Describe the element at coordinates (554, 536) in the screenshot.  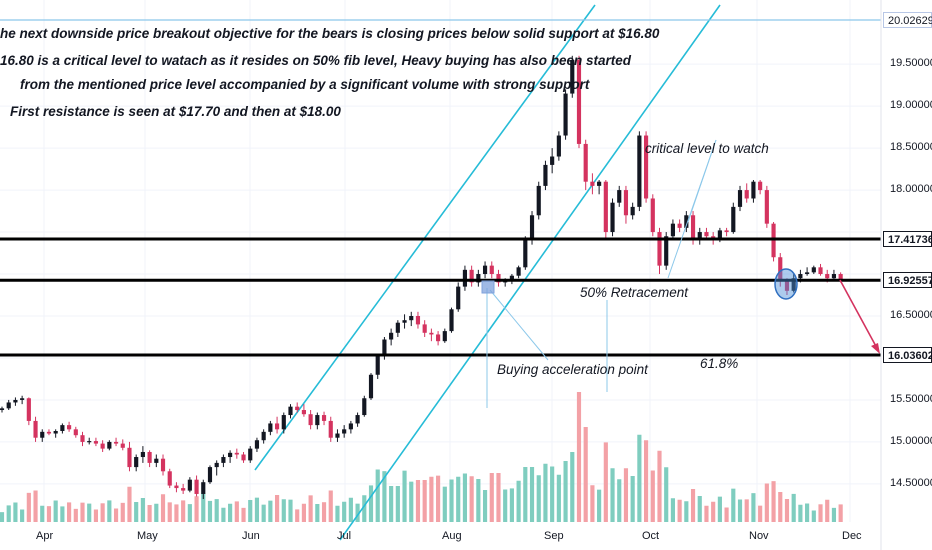
I see `month-tick-sep: Sep` at that location.